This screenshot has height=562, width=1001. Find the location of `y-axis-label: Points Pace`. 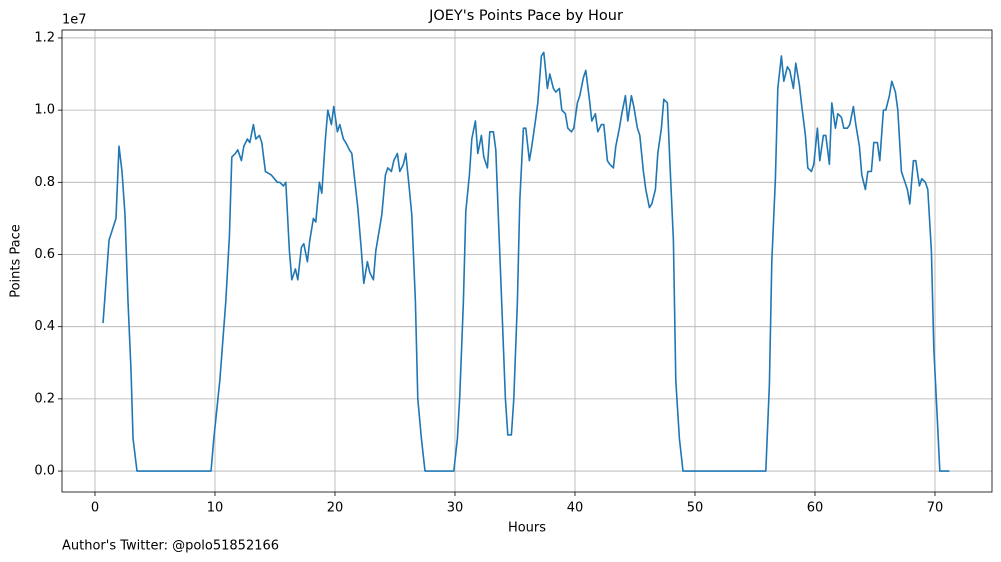

y-axis-label: Points Pace is located at coordinates (16, 261).